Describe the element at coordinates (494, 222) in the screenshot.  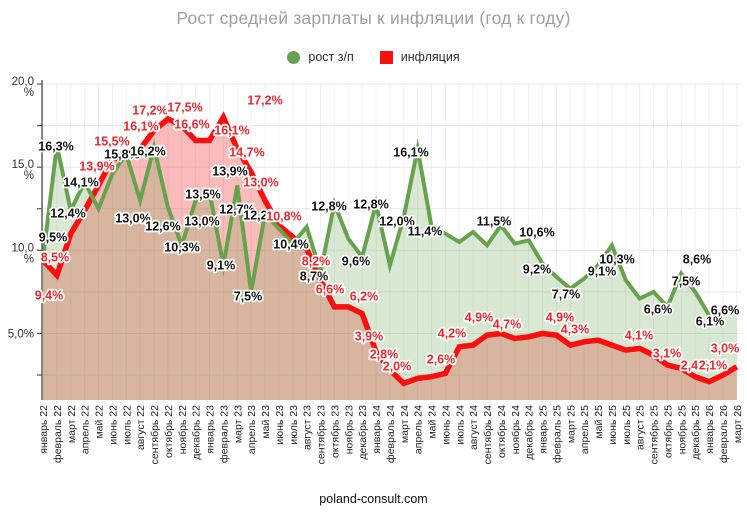
I see `salary-point-label: 11,5%` at that location.